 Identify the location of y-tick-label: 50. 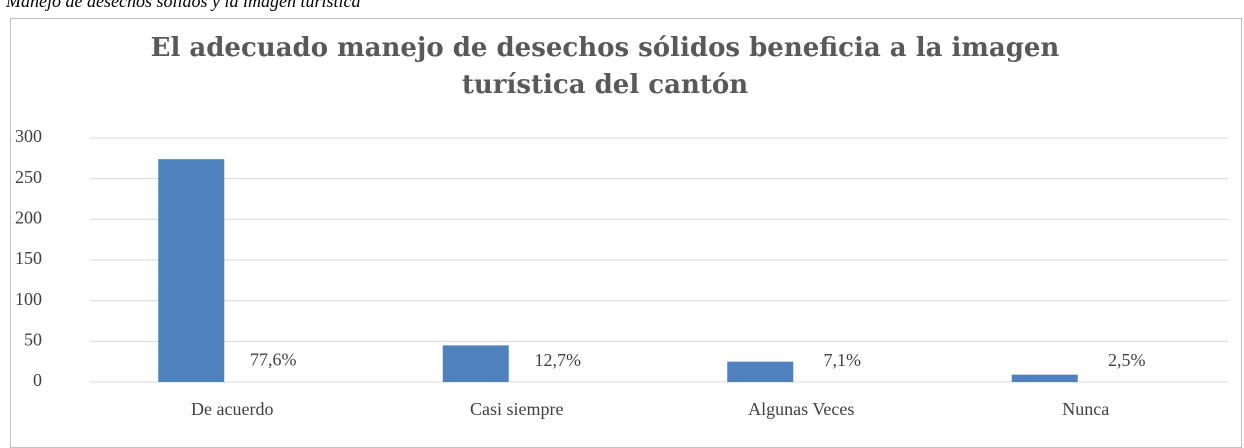
(33, 339).